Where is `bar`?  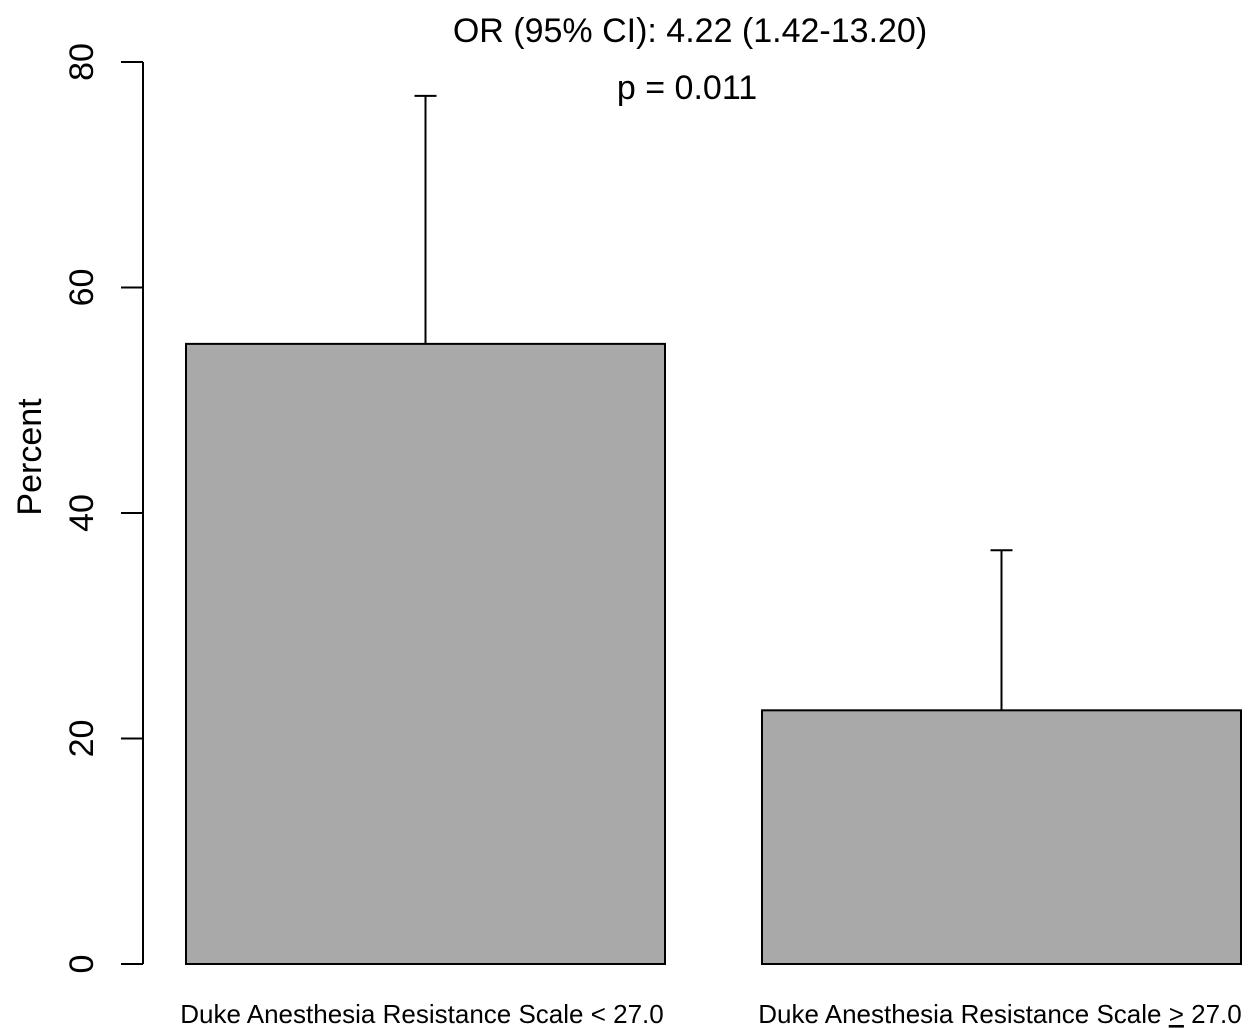 bar is located at coordinates (1001, 837).